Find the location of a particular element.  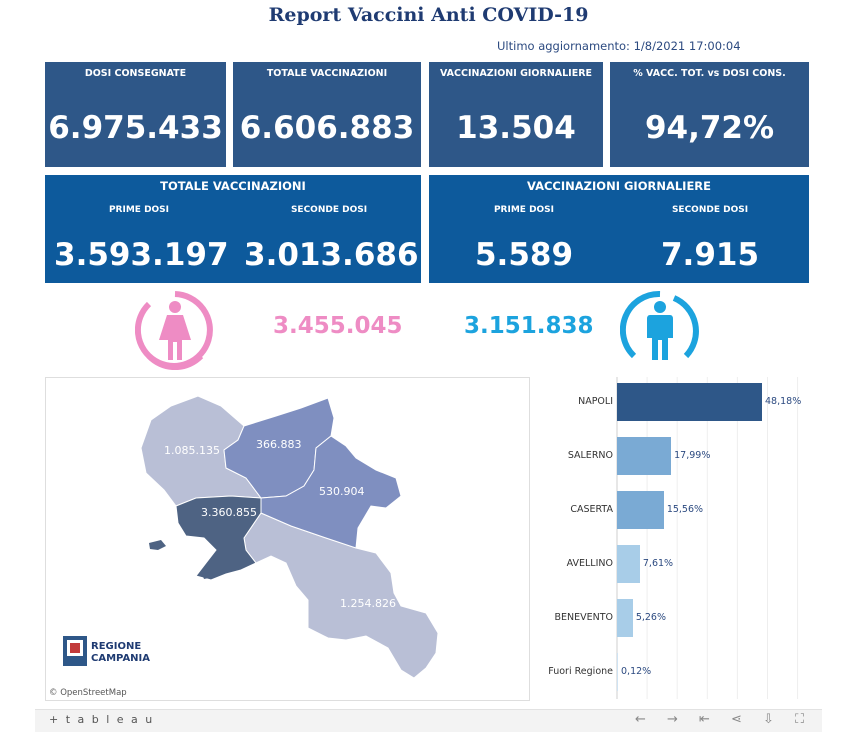

kpi-value: 6.975.433 is located at coordinates (135, 128).